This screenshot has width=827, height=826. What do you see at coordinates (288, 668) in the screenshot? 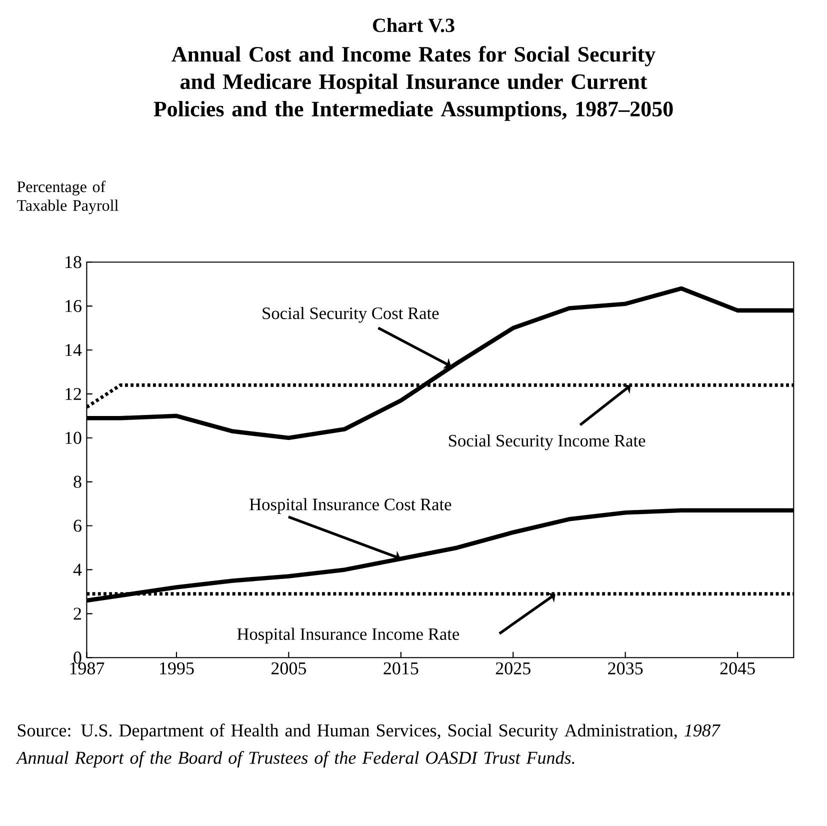
I see `x-tick-label: 2005` at bounding box center [288, 668].